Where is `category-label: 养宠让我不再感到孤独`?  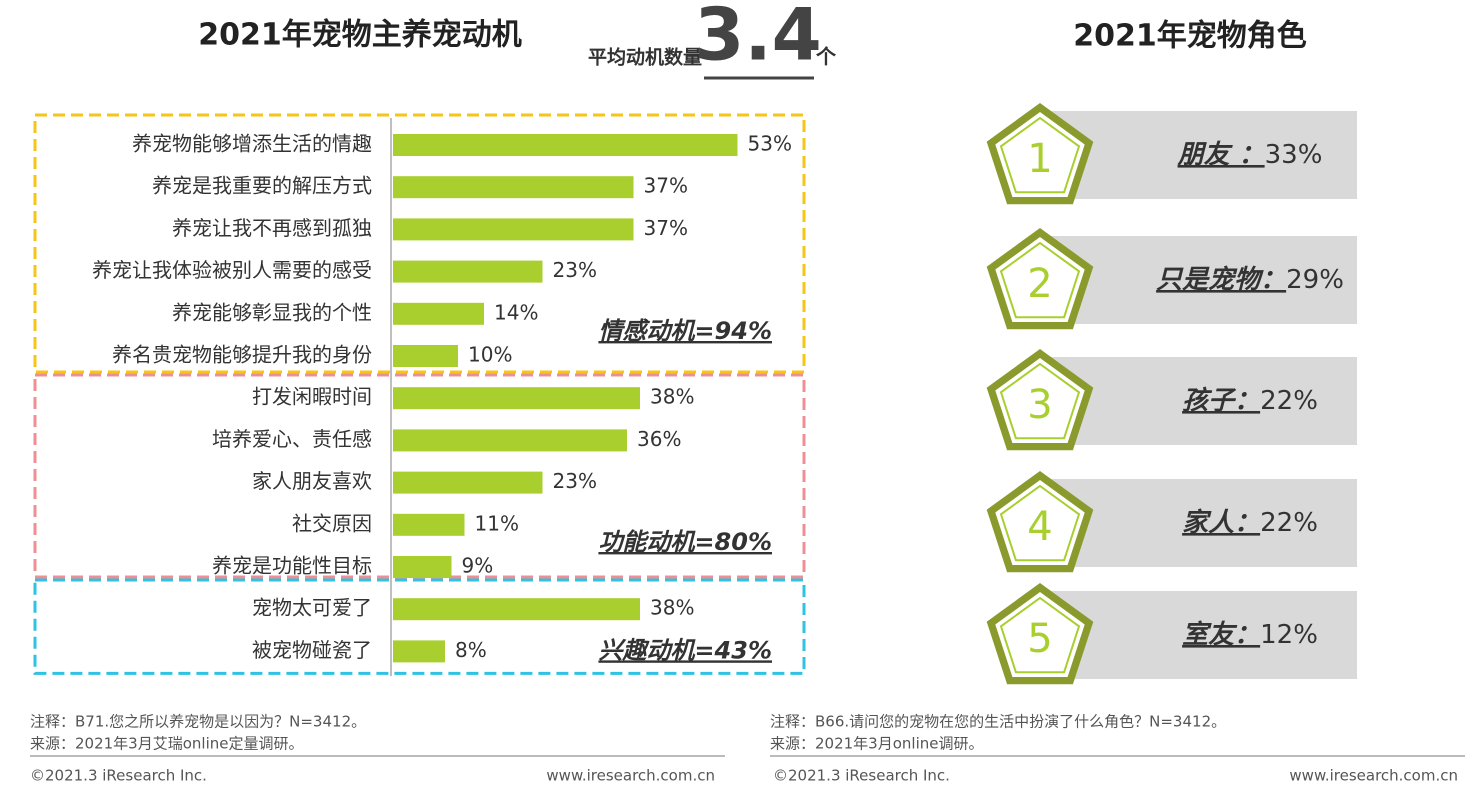 category-label: 养宠让我不再感到孤独 is located at coordinates (272, 228).